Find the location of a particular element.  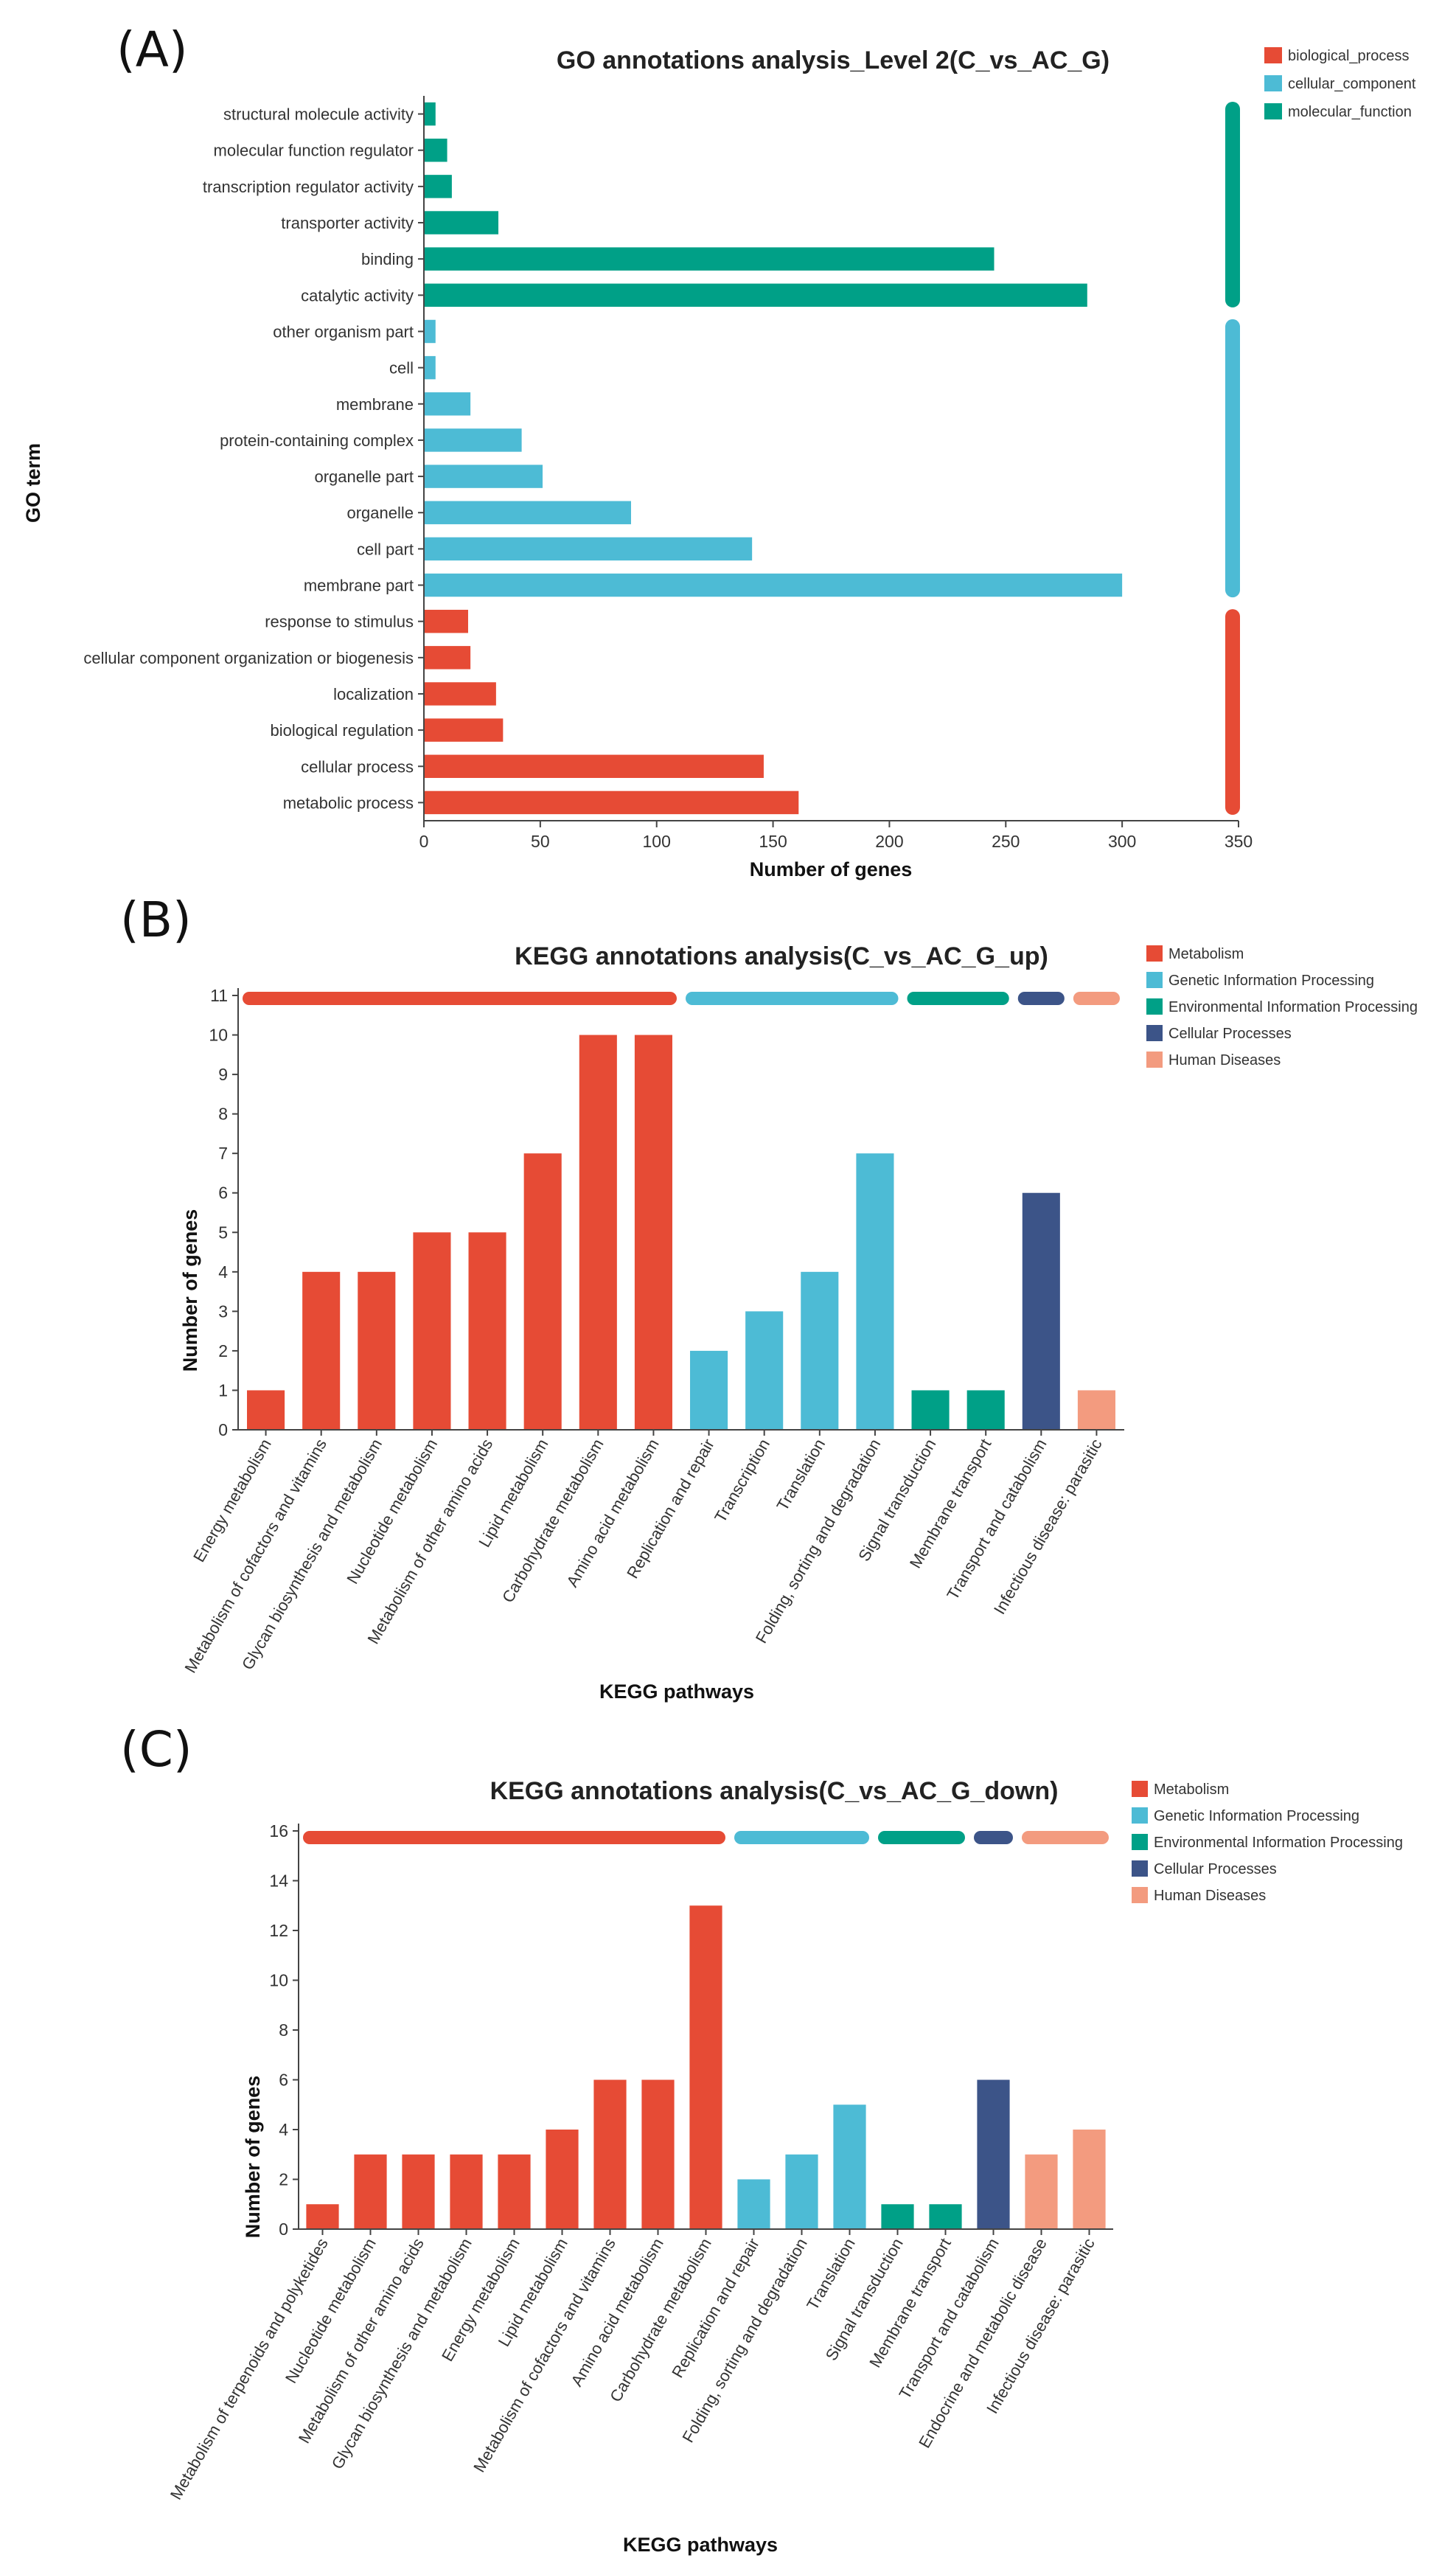

category-label: organelle part is located at coordinates (364, 477).